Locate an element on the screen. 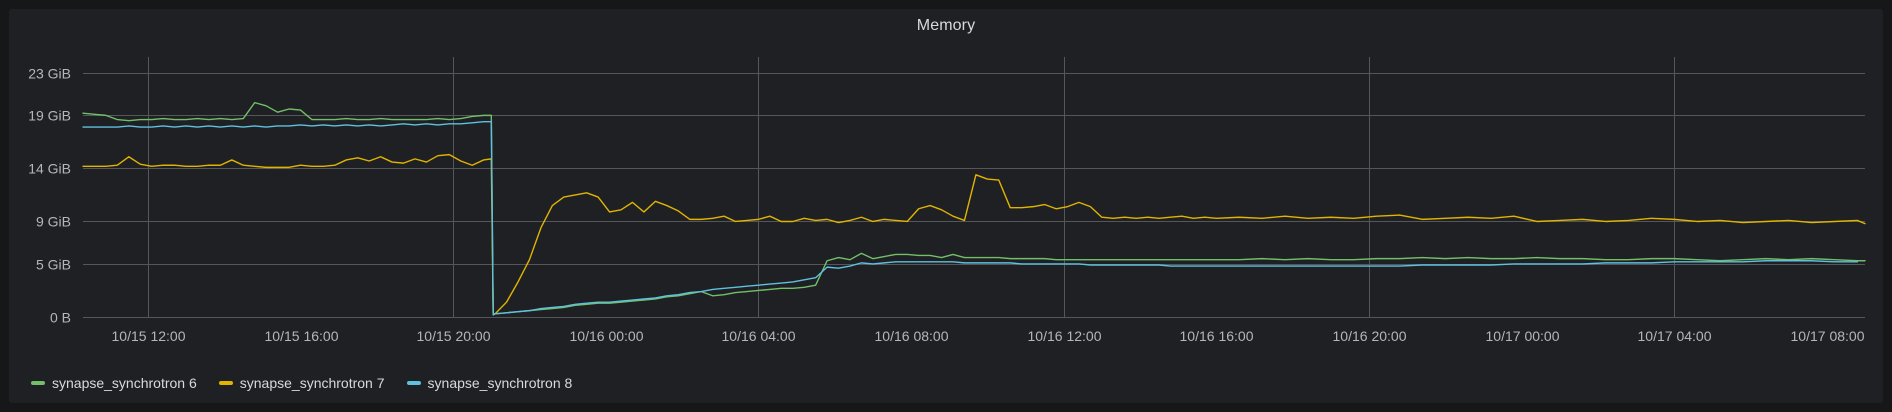 This screenshot has height=412, width=1892. x-axis-tick-label: 10/16 20:00 is located at coordinates (1370, 336).